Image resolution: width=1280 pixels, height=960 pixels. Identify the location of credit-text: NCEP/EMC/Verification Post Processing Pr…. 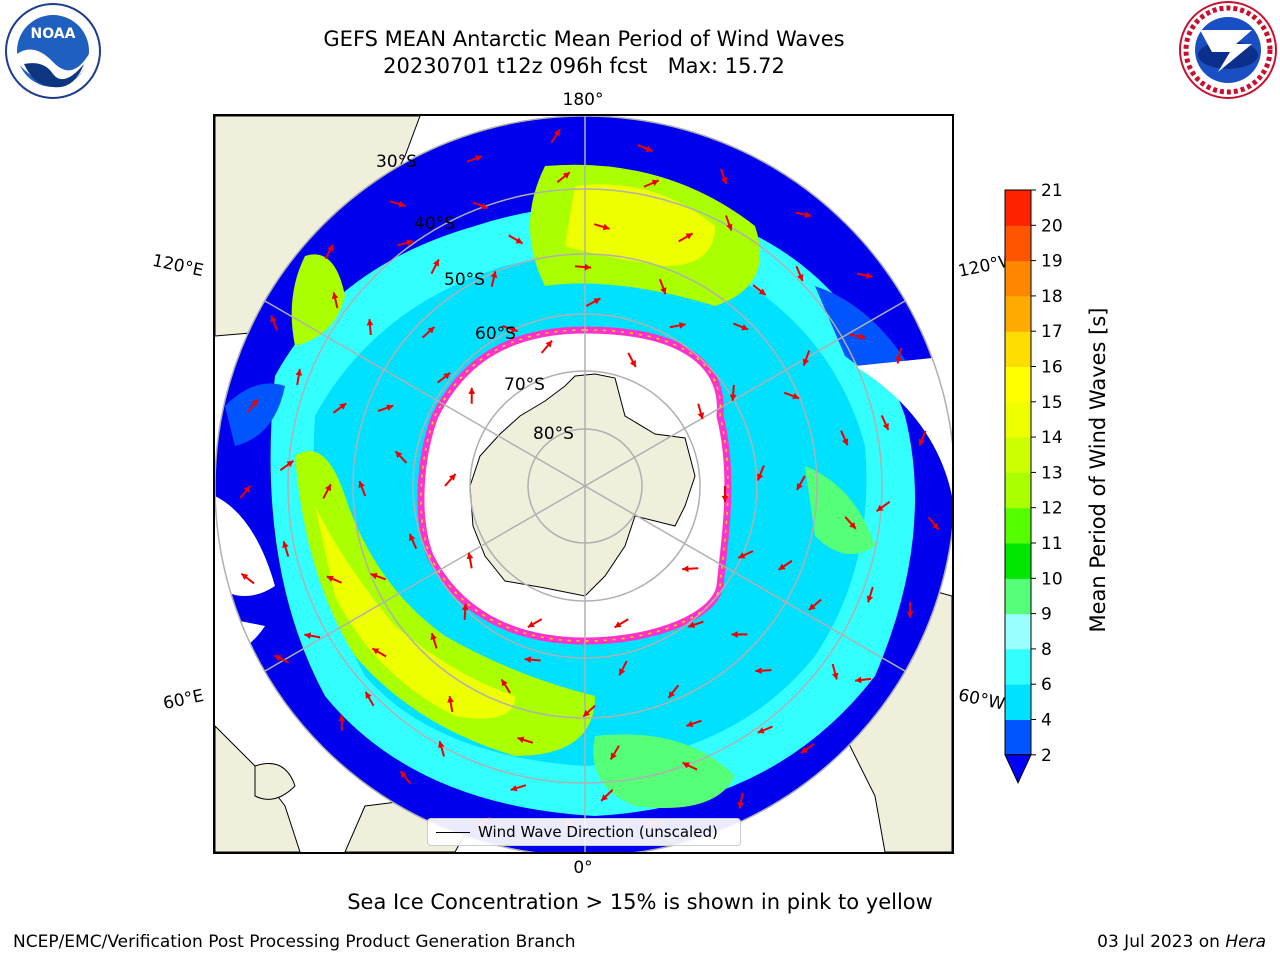
(294, 942).